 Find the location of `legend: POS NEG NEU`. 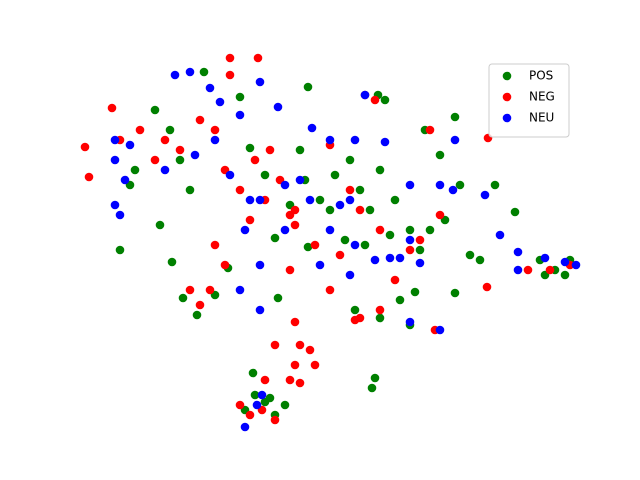

legend: POS NEG NEU is located at coordinates (529, 100).